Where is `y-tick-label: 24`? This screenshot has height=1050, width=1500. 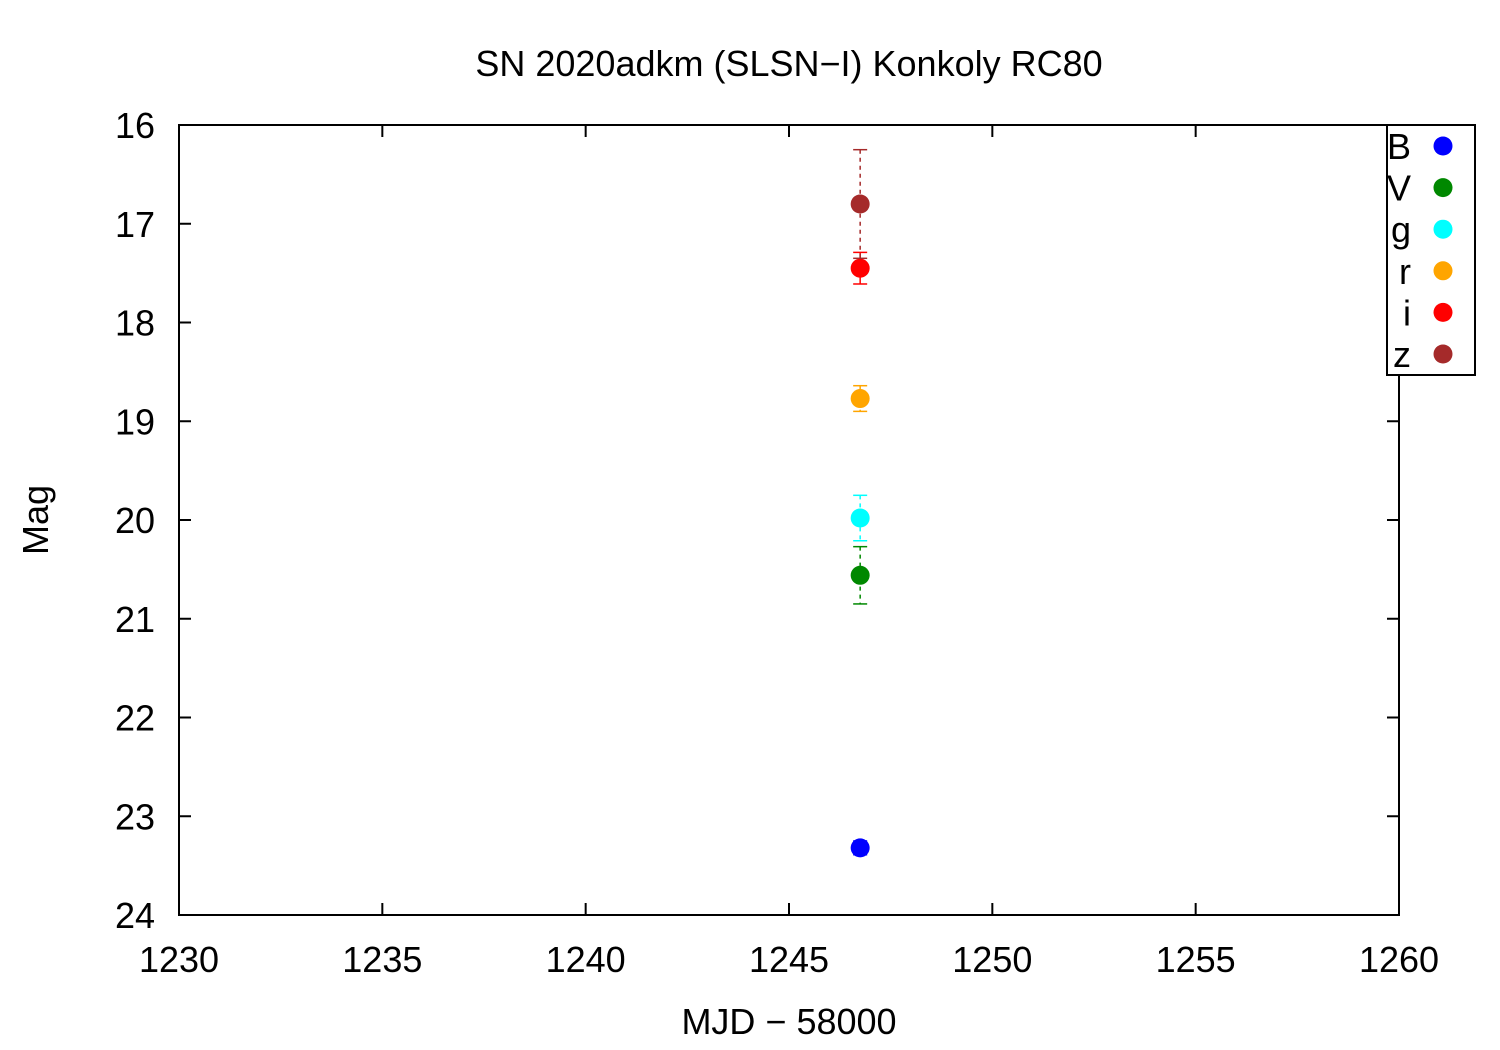 y-tick-label: 24 is located at coordinates (135, 915).